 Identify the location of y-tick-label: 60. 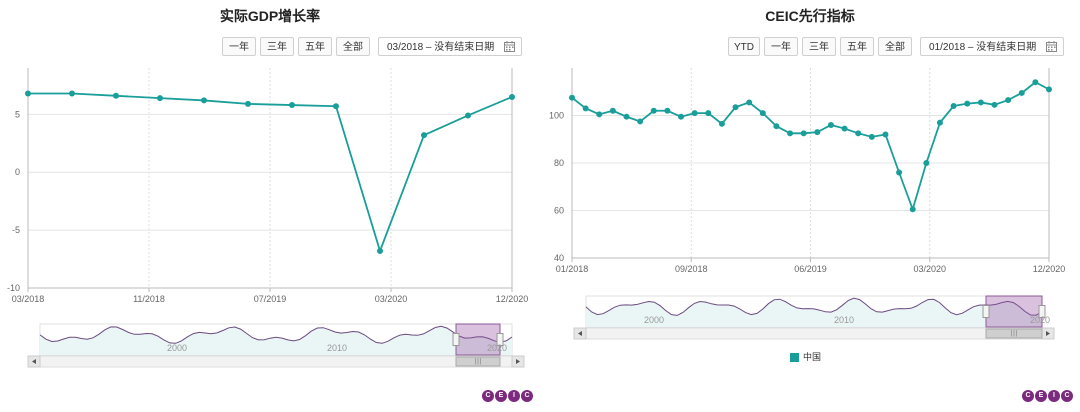
(559, 211).